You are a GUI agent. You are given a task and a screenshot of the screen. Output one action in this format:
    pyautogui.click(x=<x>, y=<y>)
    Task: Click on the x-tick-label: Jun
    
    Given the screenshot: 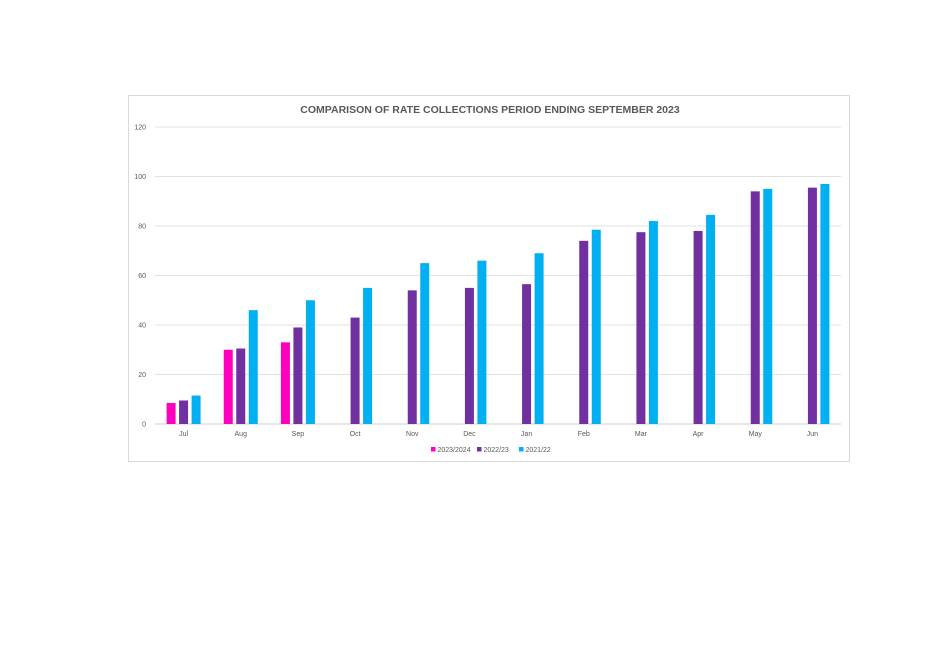 What is the action you would take?
    pyautogui.click(x=812, y=434)
    